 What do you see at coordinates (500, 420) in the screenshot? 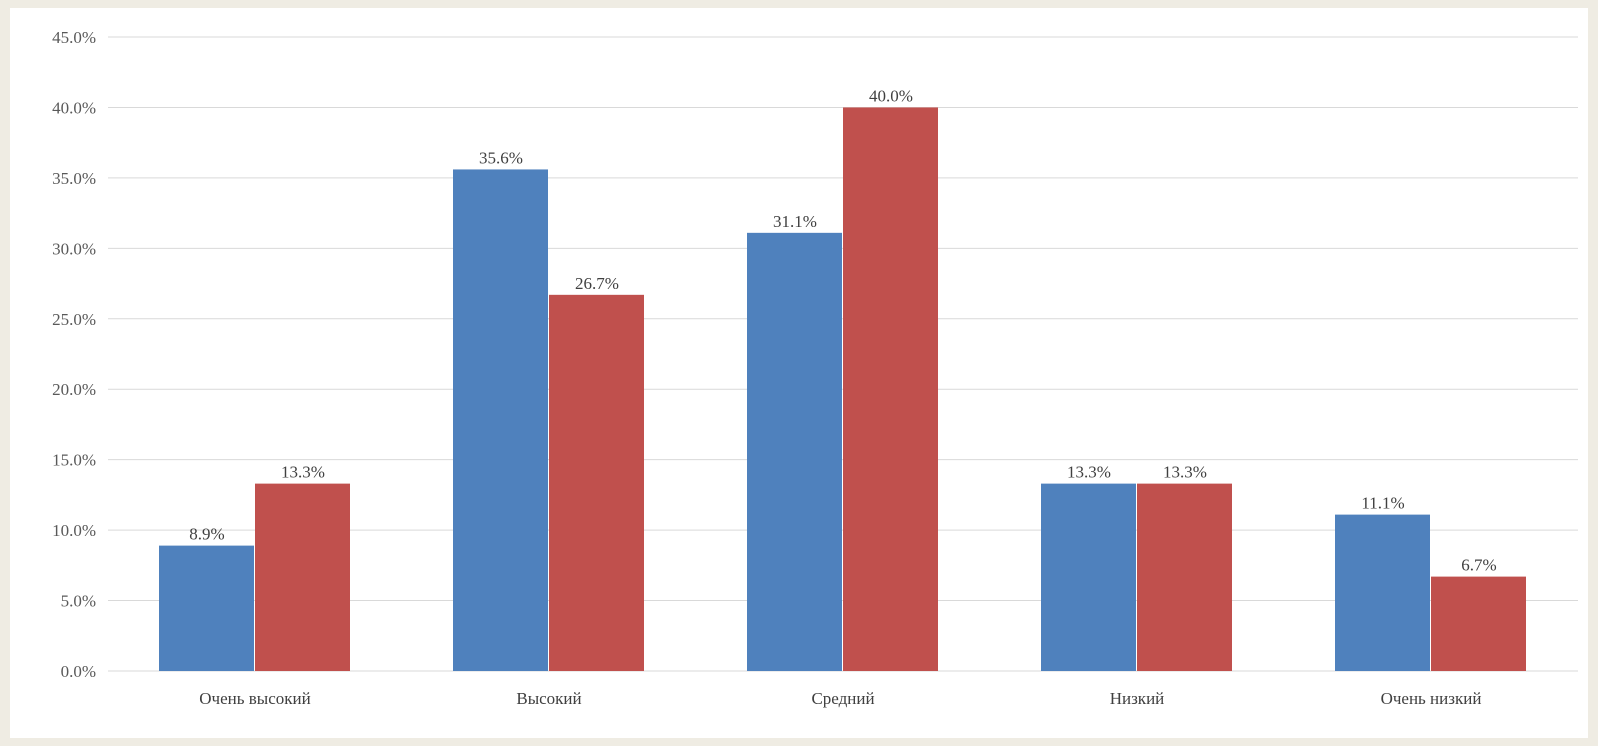
I see `bar-series1-cat2` at bounding box center [500, 420].